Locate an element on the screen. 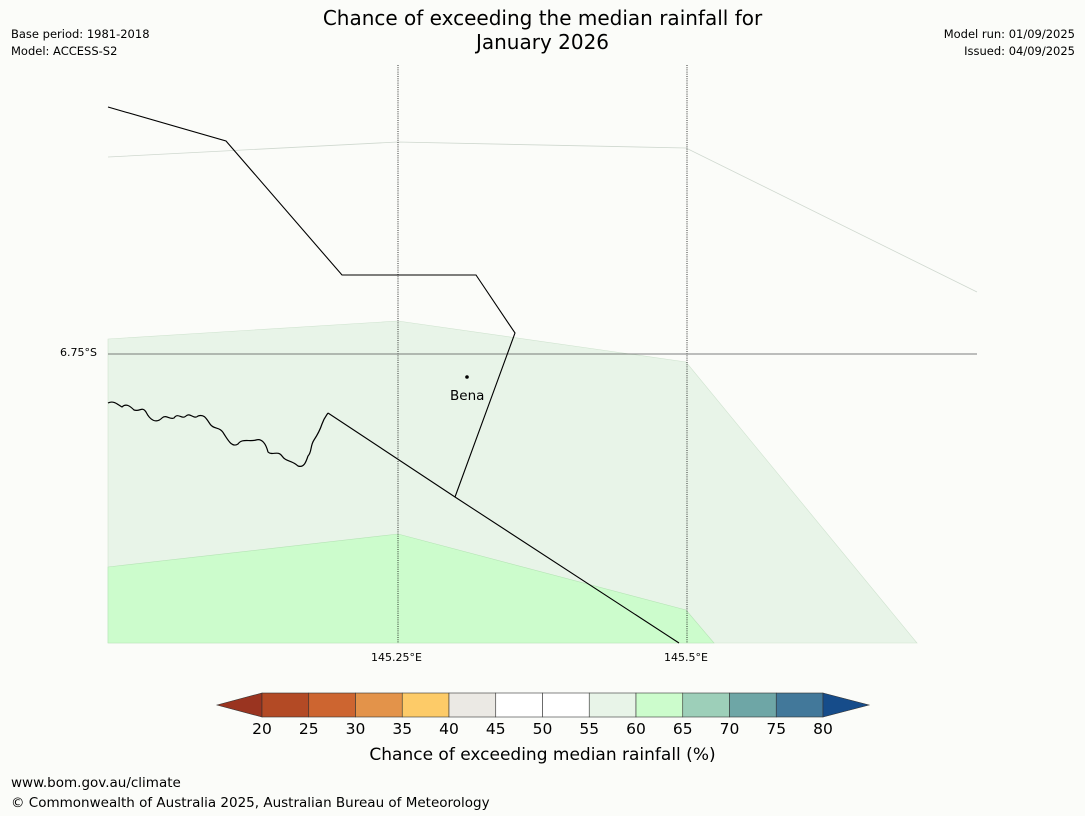 Image resolution: width=1085 pixels, height=816 pixels. lat-tick-label: 6.75°S is located at coordinates (78, 352).